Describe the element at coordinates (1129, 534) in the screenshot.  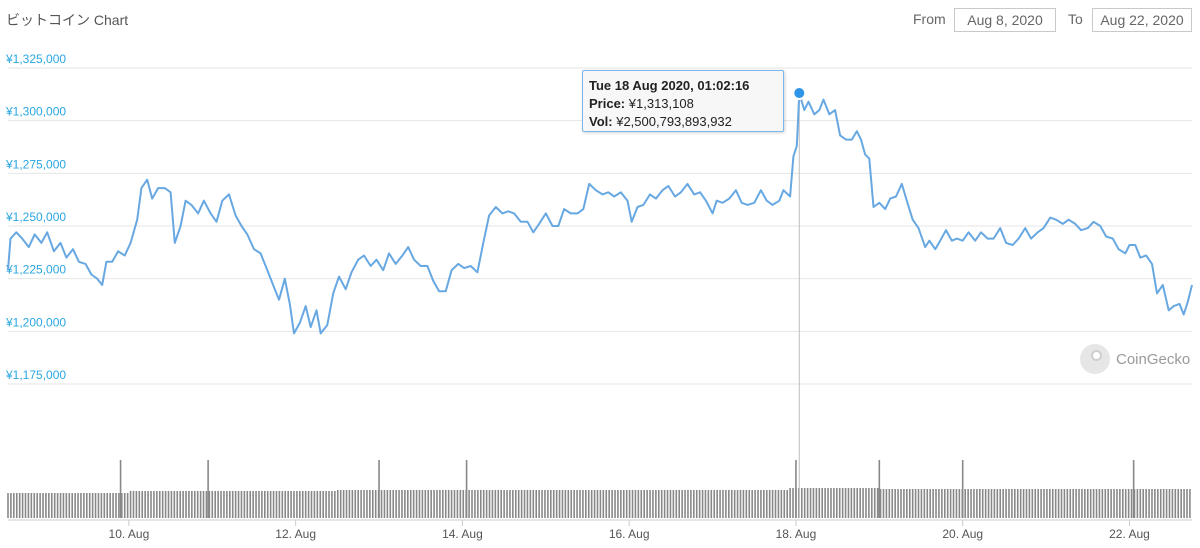
I see `x-tick-label: 22. Aug` at that location.